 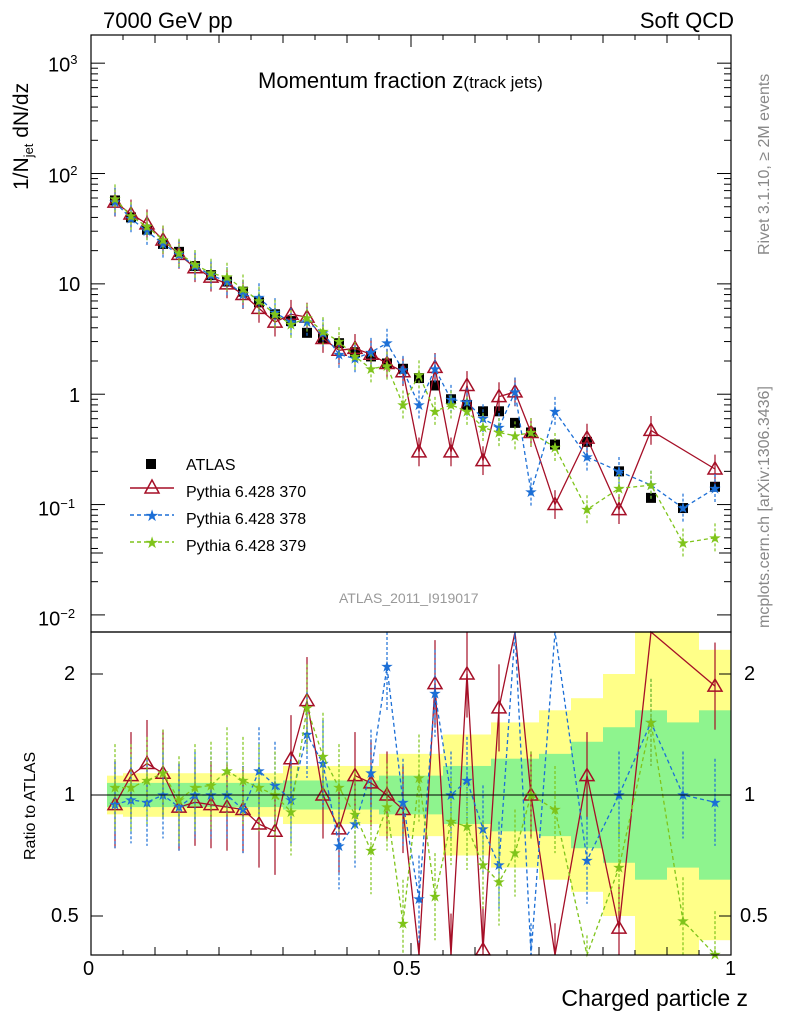 I want to click on series-3-main-18-point: ★, so click(x=402, y=405).